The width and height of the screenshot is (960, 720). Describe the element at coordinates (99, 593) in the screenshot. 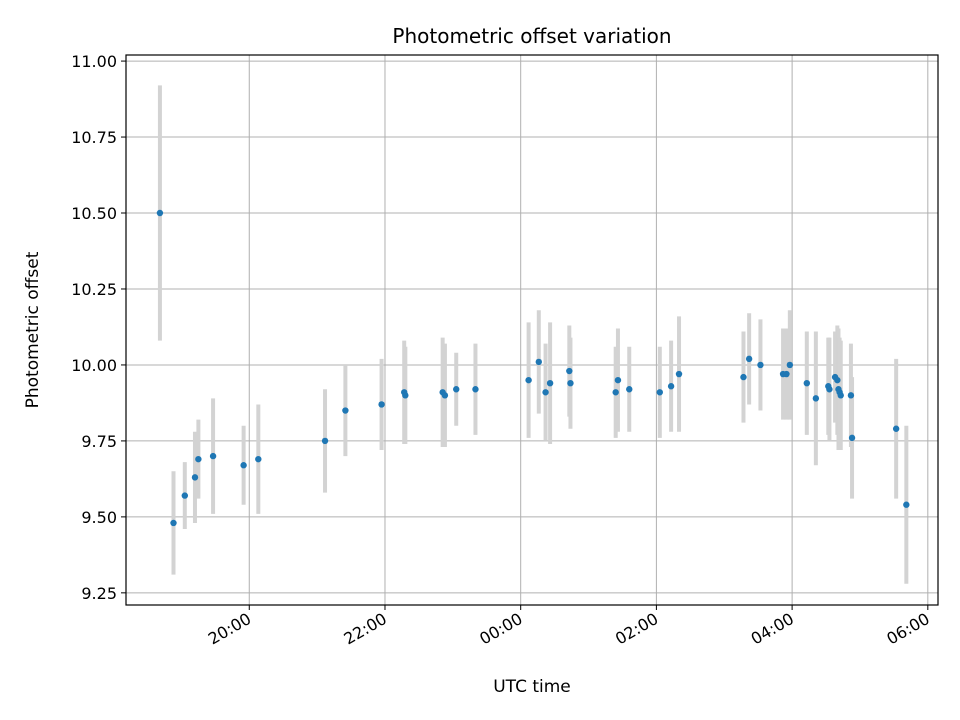

I see `y-tick-label: 9.25` at that location.